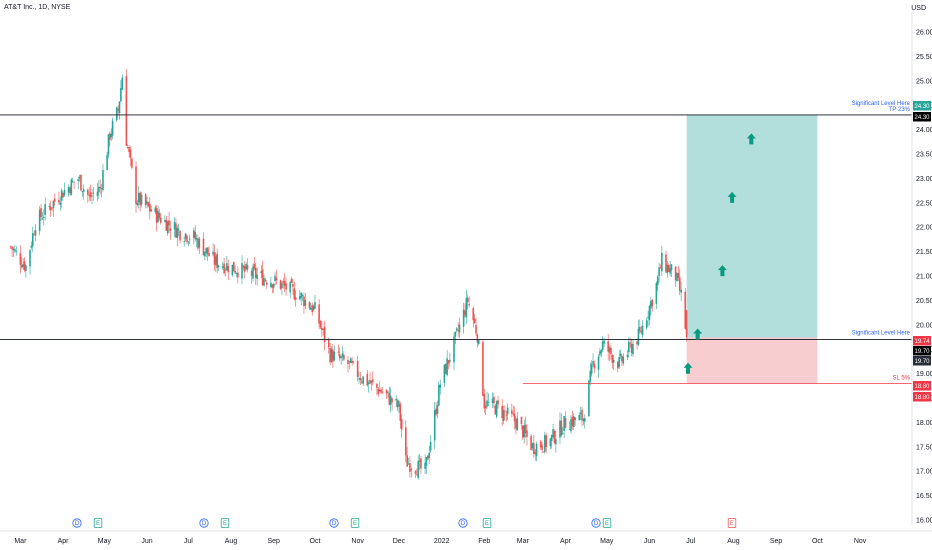 The width and height of the screenshot is (932, 550). Describe the element at coordinates (924, 228) in the screenshot. I see `price-tick-label: 22.00` at that location.